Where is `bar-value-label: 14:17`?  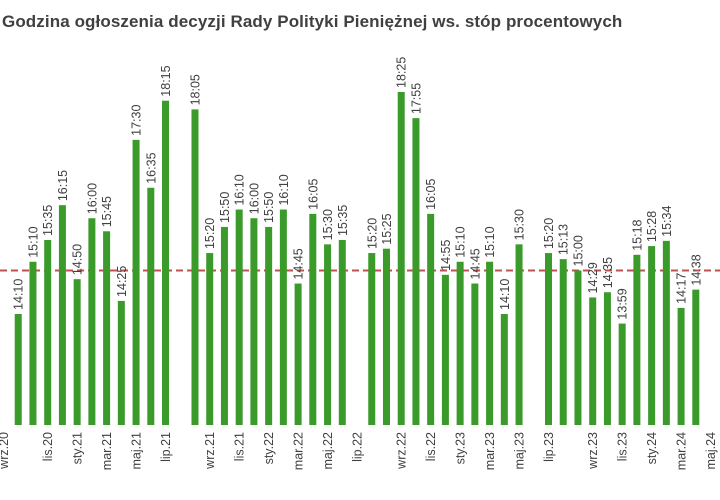 bar-value-label: 14:17 is located at coordinates (682, 288).